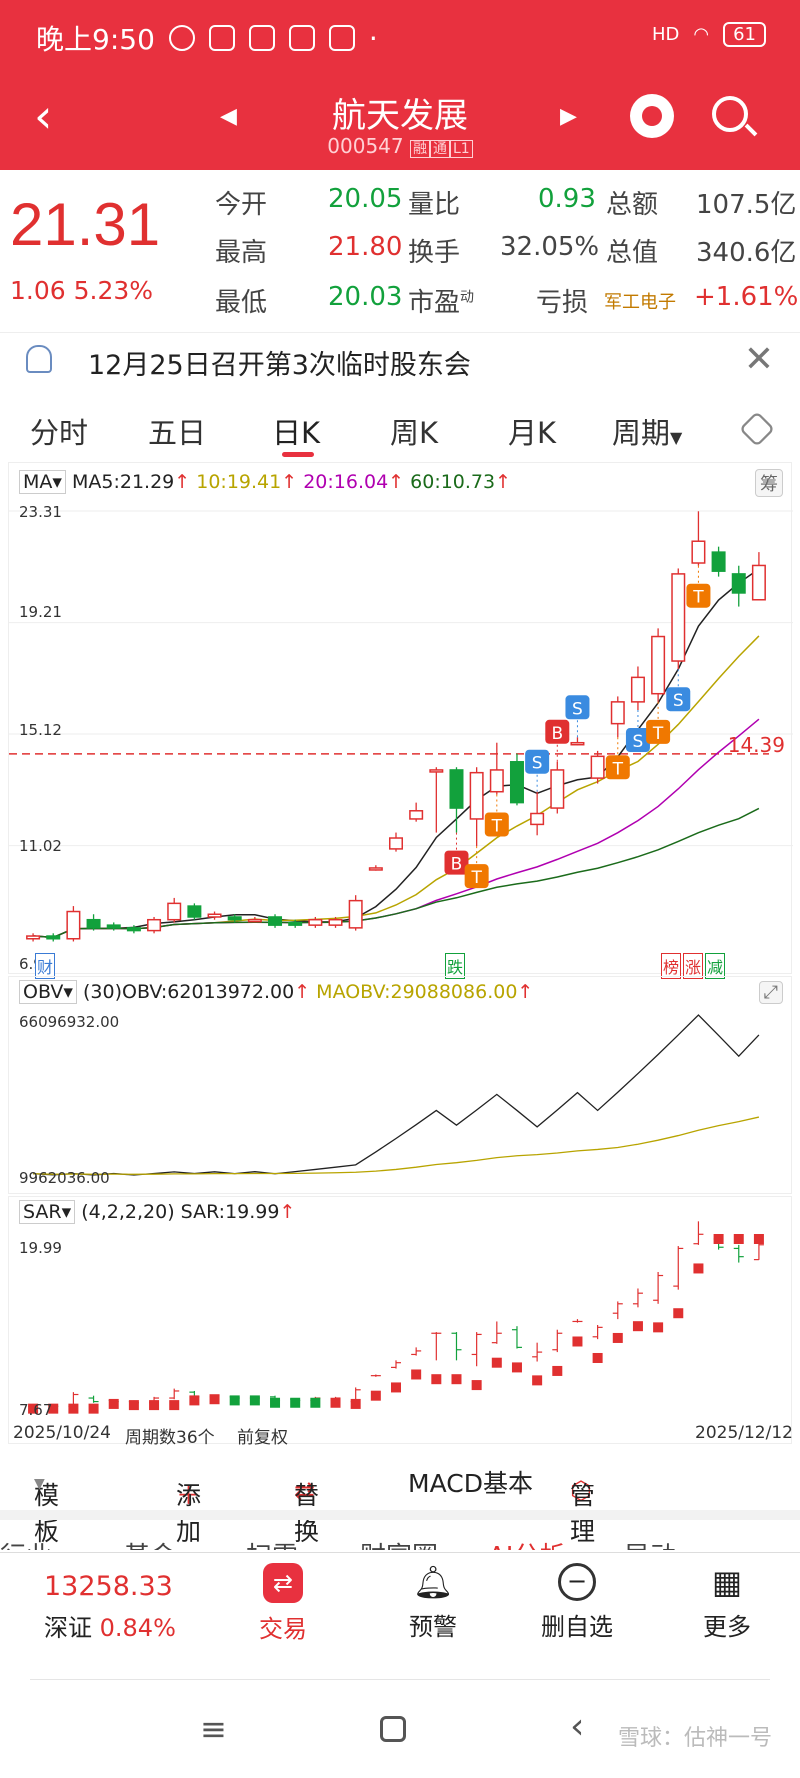 This screenshot has width=800, height=1778. What do you see at coordinates (557, 731) in the screenshot?
I see `trade-marker` at bounding box center [557, 731].